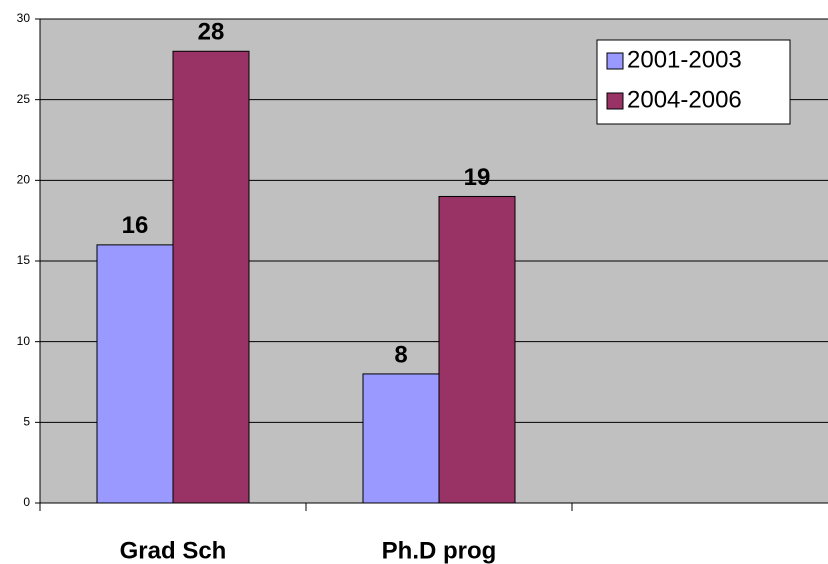 The image size is (828, 564). Describe the element at coordinates (684, 59) in the screenshot. I see `legend-label: 2001-2003` at that location.